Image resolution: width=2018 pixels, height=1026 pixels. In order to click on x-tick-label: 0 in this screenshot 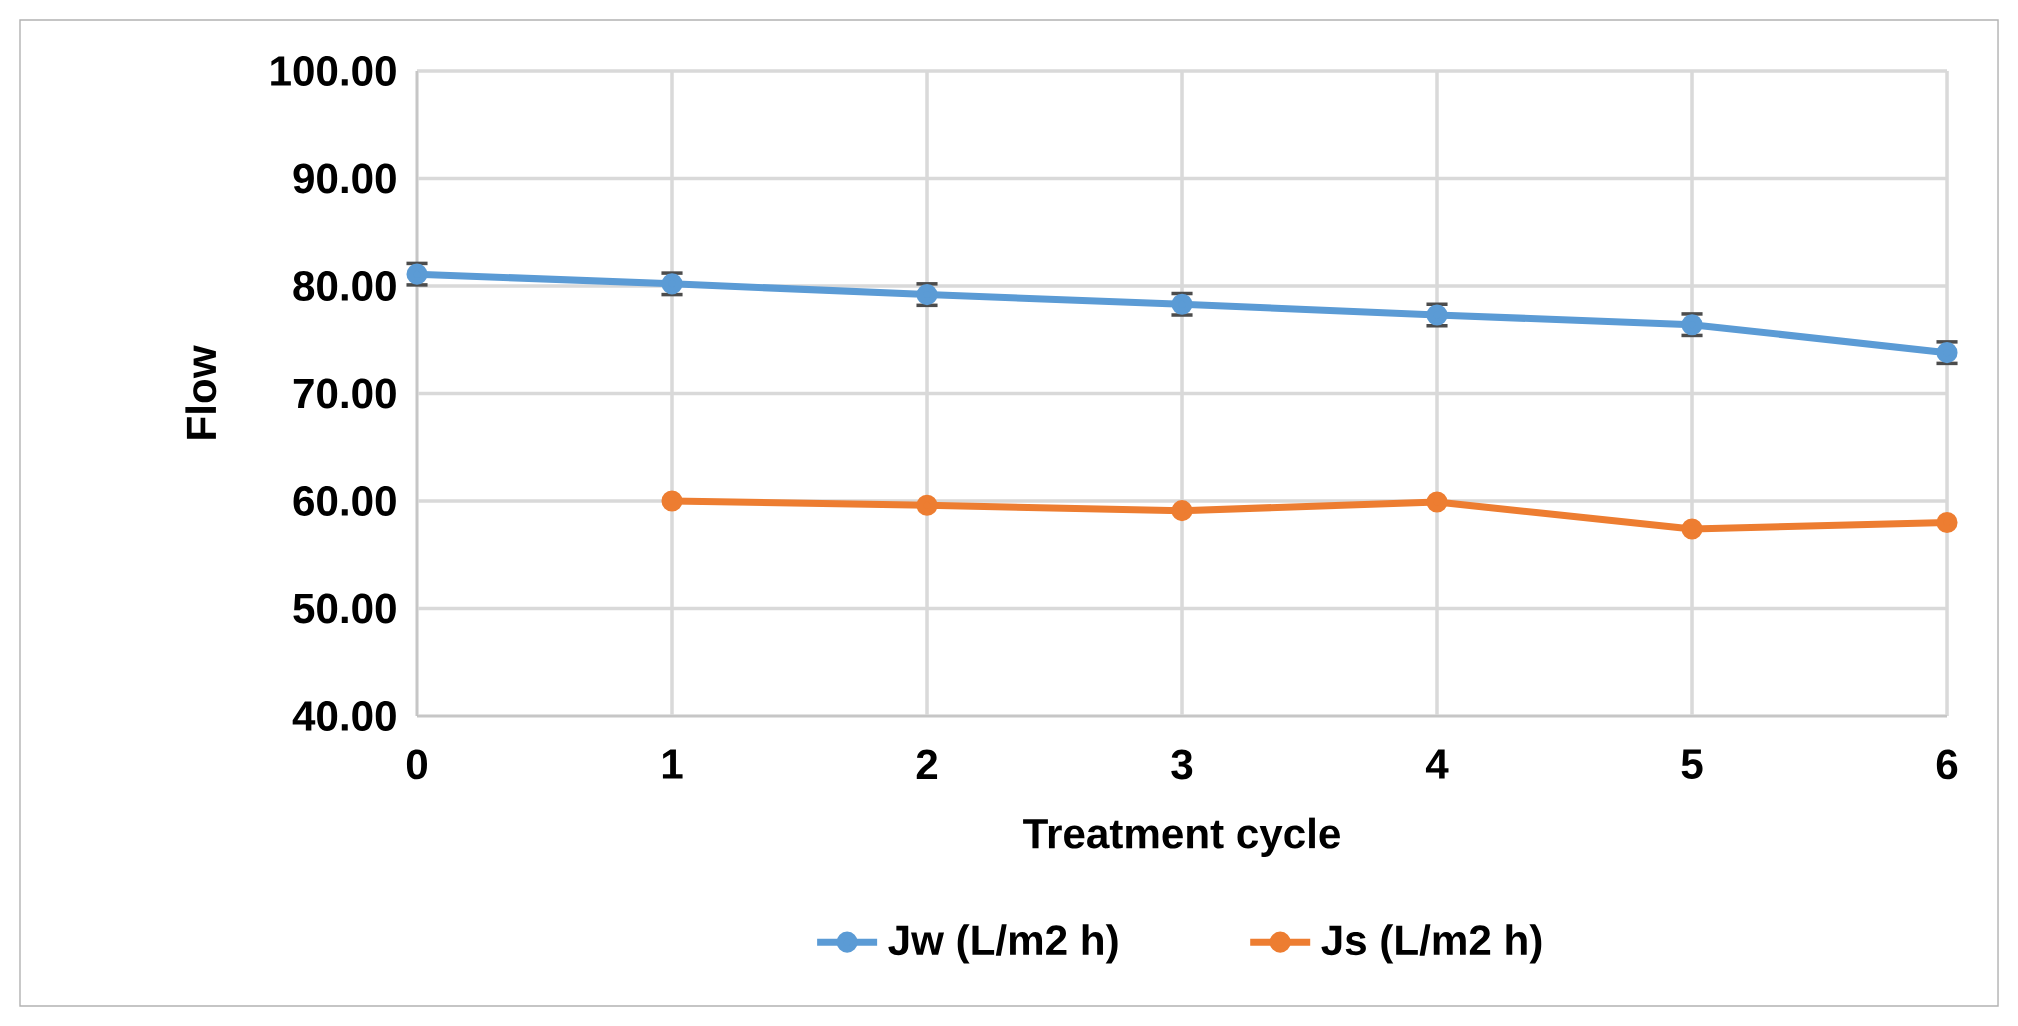, I will do `click(416, 764)`.